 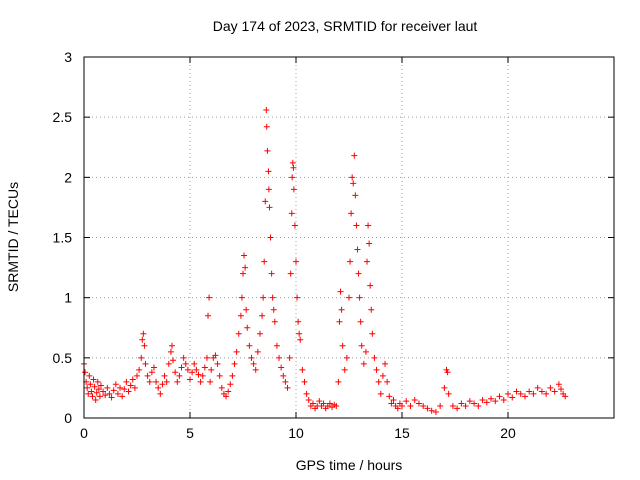 I want to click on x-tick-label: 0, so click(x=84, y=433).